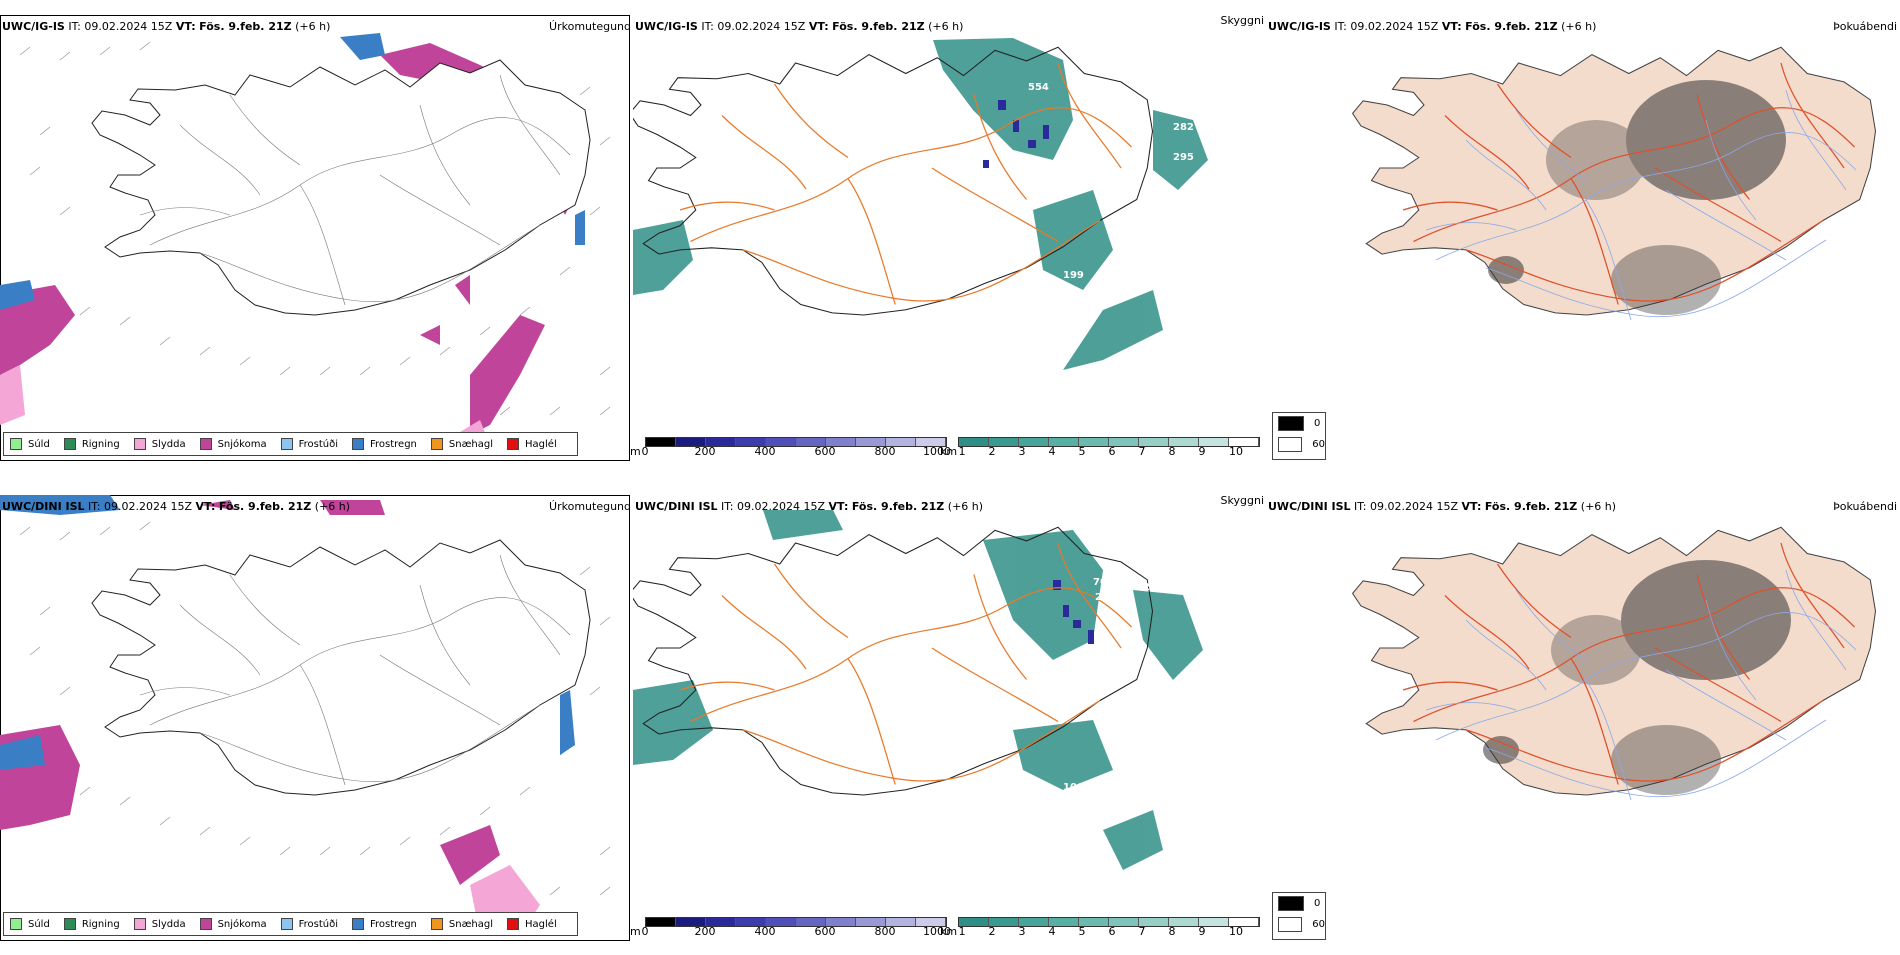 Image resolution: width=1900 pixels, height=955 pixels. I want to click on fog-shading, so click(1637, 677).